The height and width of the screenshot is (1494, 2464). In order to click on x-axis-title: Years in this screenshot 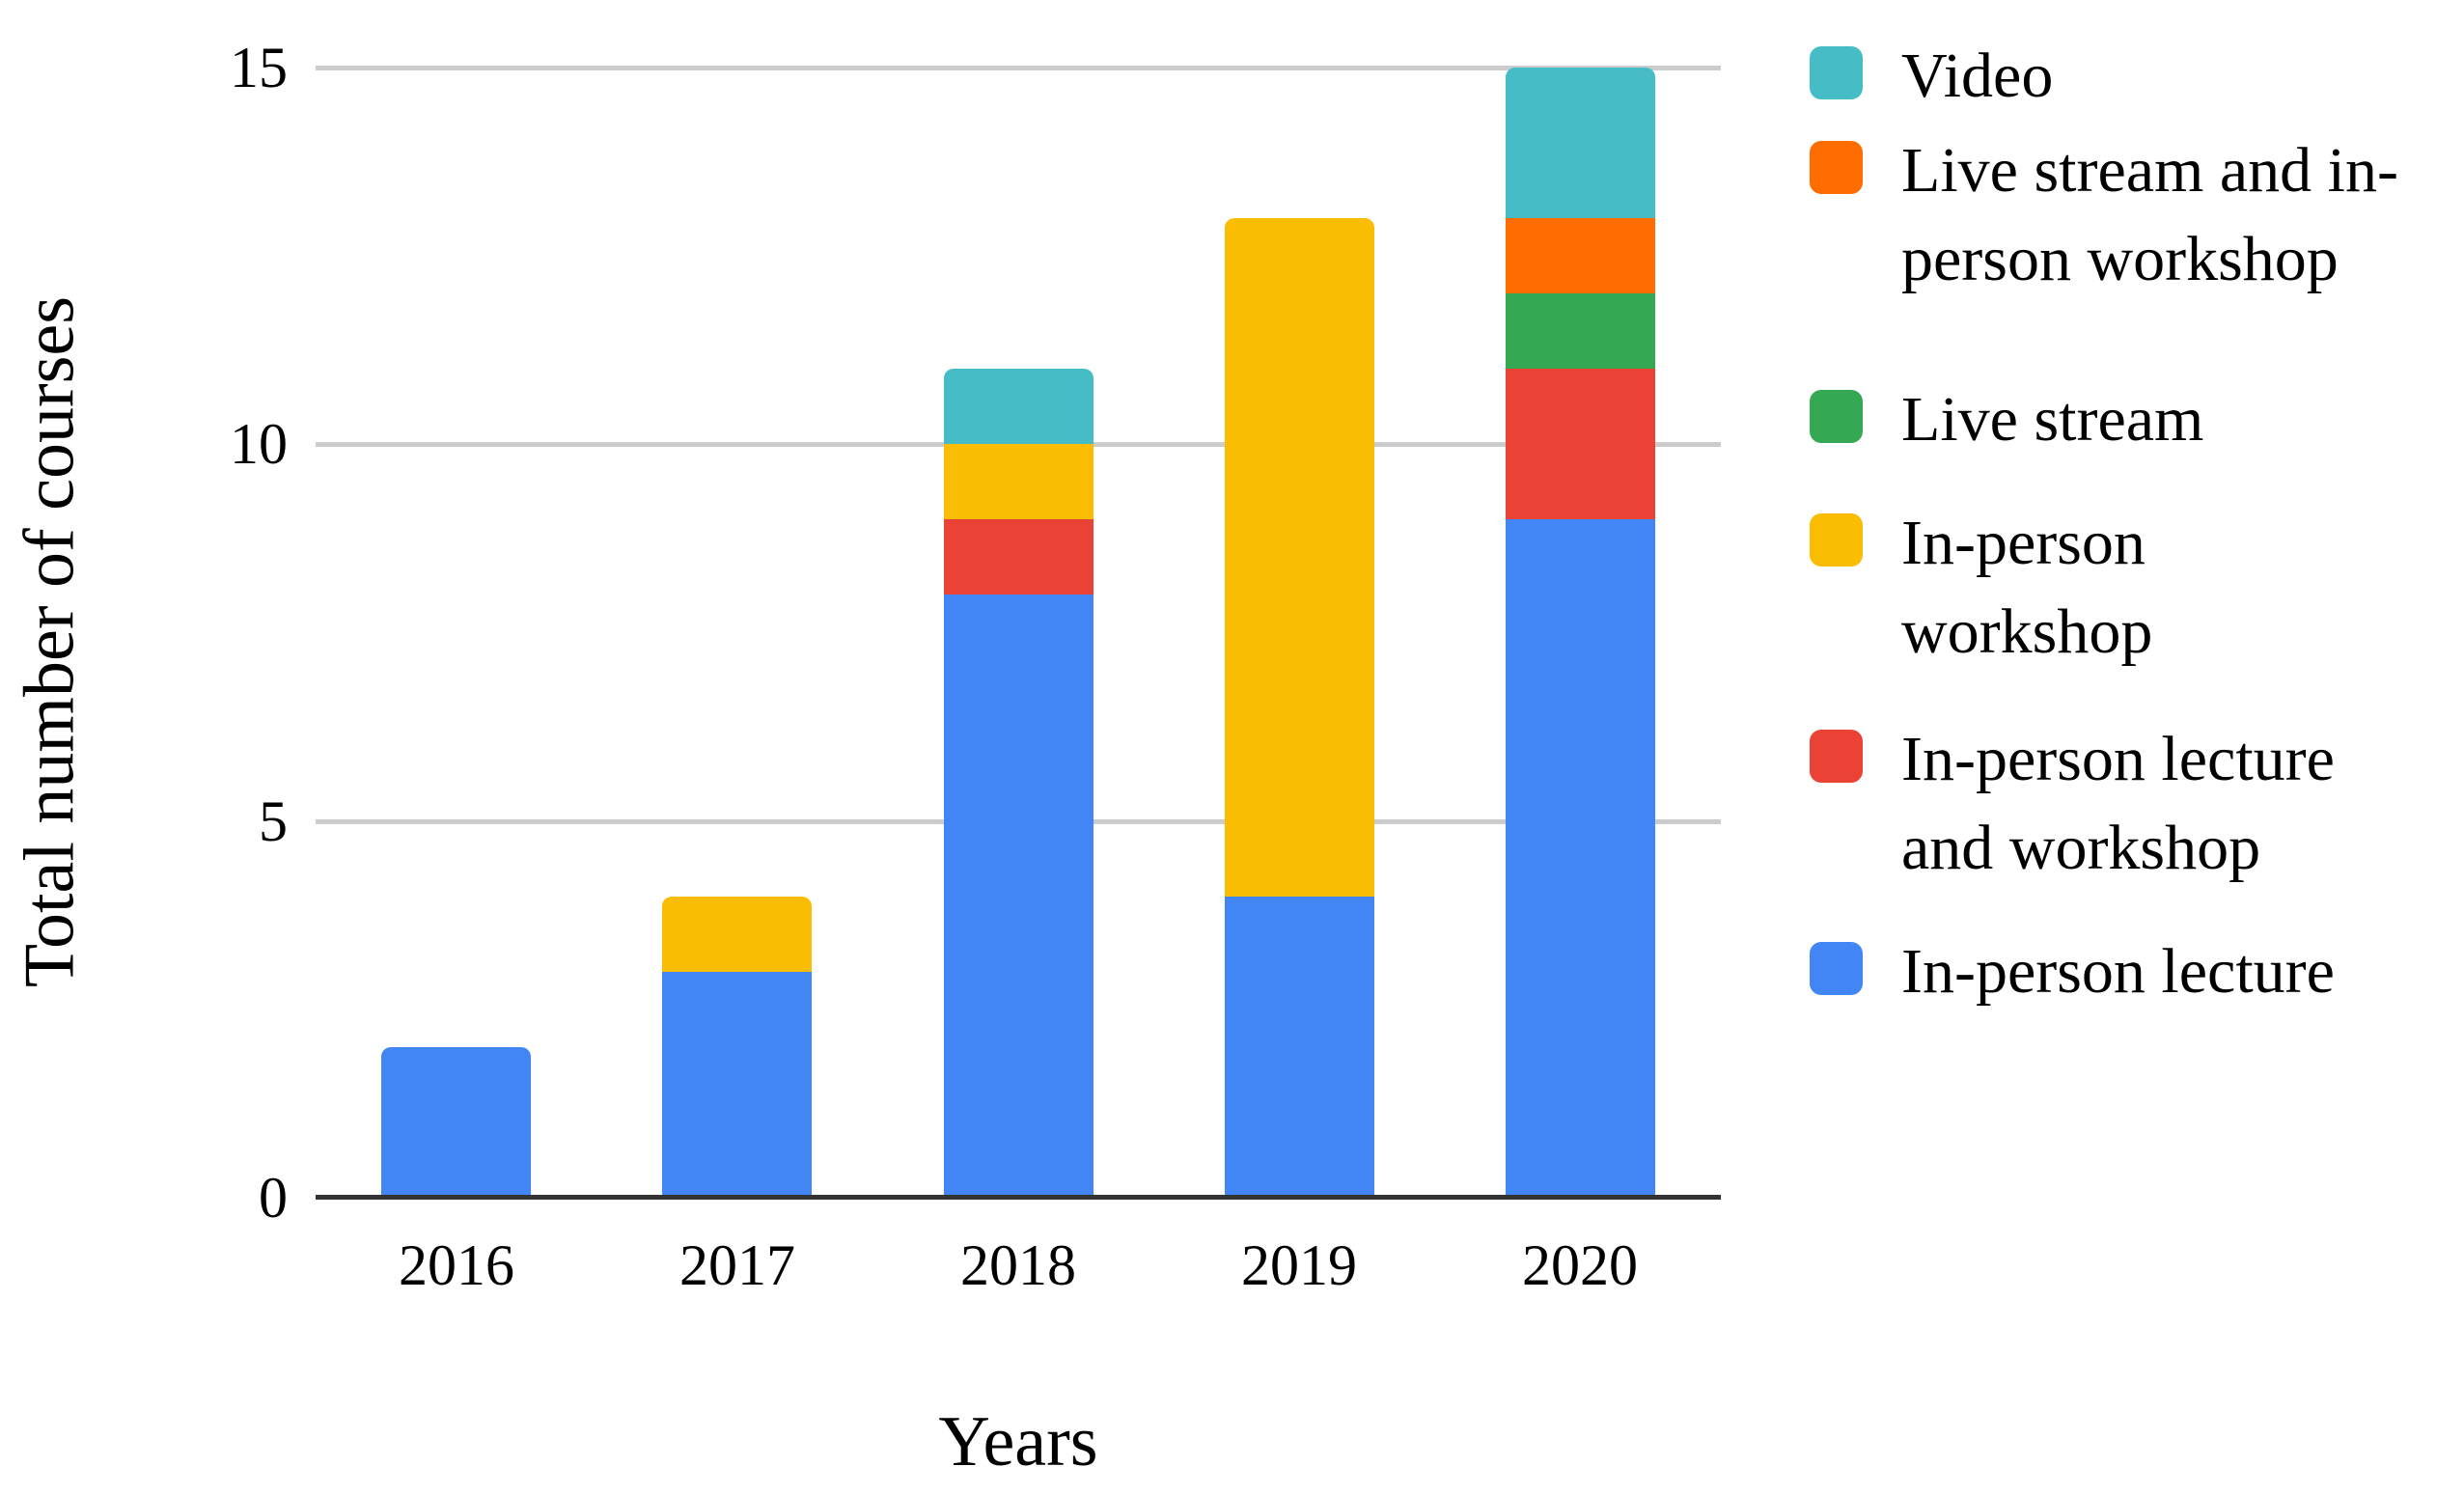, I will do `click(1018, 1442)`.